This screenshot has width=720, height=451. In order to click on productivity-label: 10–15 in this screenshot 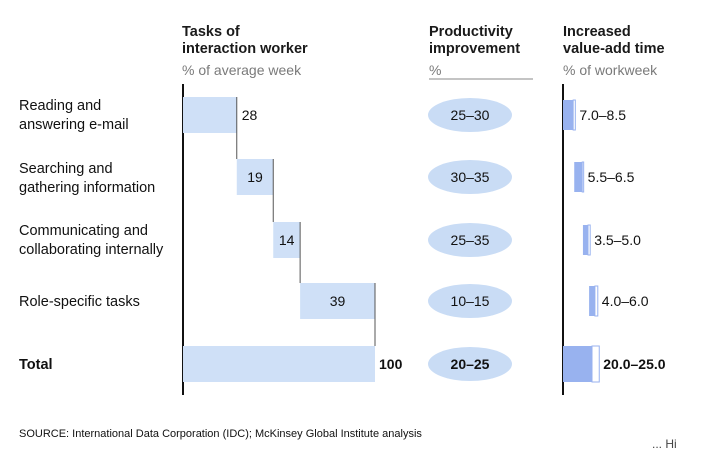, I will do `click(470, 301)`.